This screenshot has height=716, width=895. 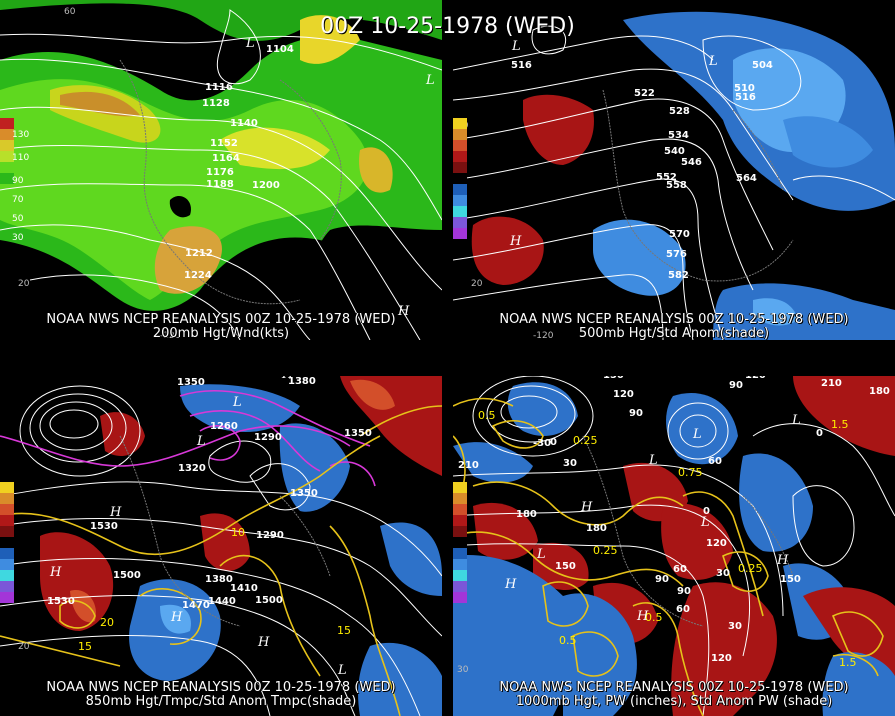 I want to click on legend-850mb, so click(x=7, y=542).